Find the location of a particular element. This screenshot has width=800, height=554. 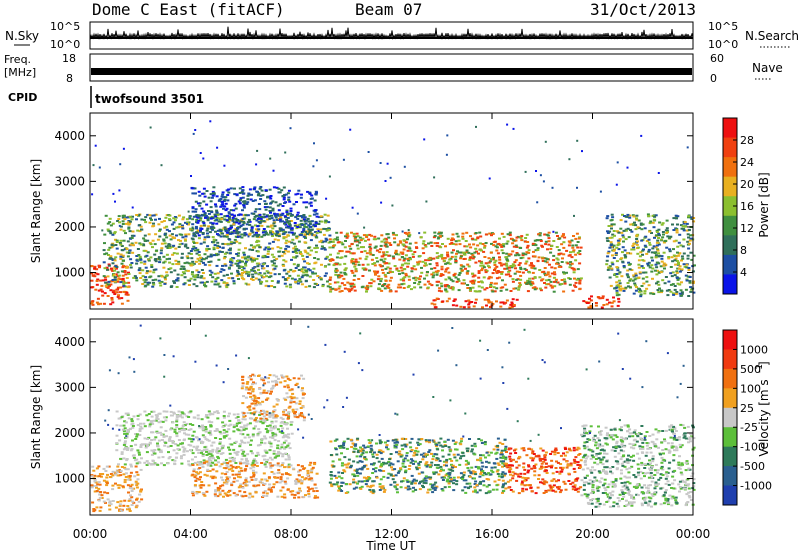

freq-unit: [MHz] is located at coordinates (20, 72).